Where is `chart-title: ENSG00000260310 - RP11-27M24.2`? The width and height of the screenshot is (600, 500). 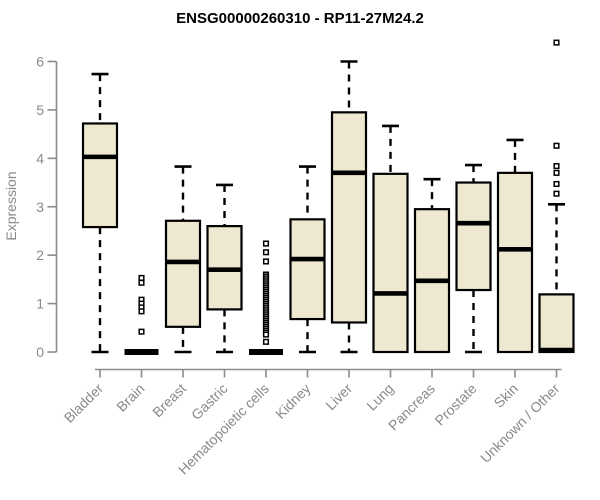
chart-title: ENSG00000260310 - RP11-27M24.2 is located at coordinates (300, 18).